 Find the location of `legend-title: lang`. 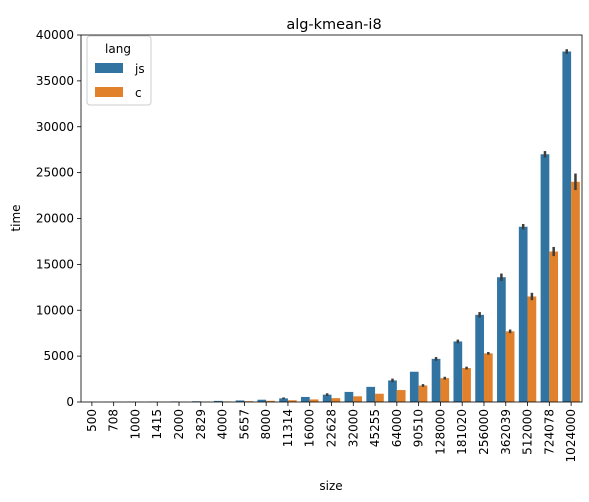

legend-title: lang is located at coordinates (118, 49).